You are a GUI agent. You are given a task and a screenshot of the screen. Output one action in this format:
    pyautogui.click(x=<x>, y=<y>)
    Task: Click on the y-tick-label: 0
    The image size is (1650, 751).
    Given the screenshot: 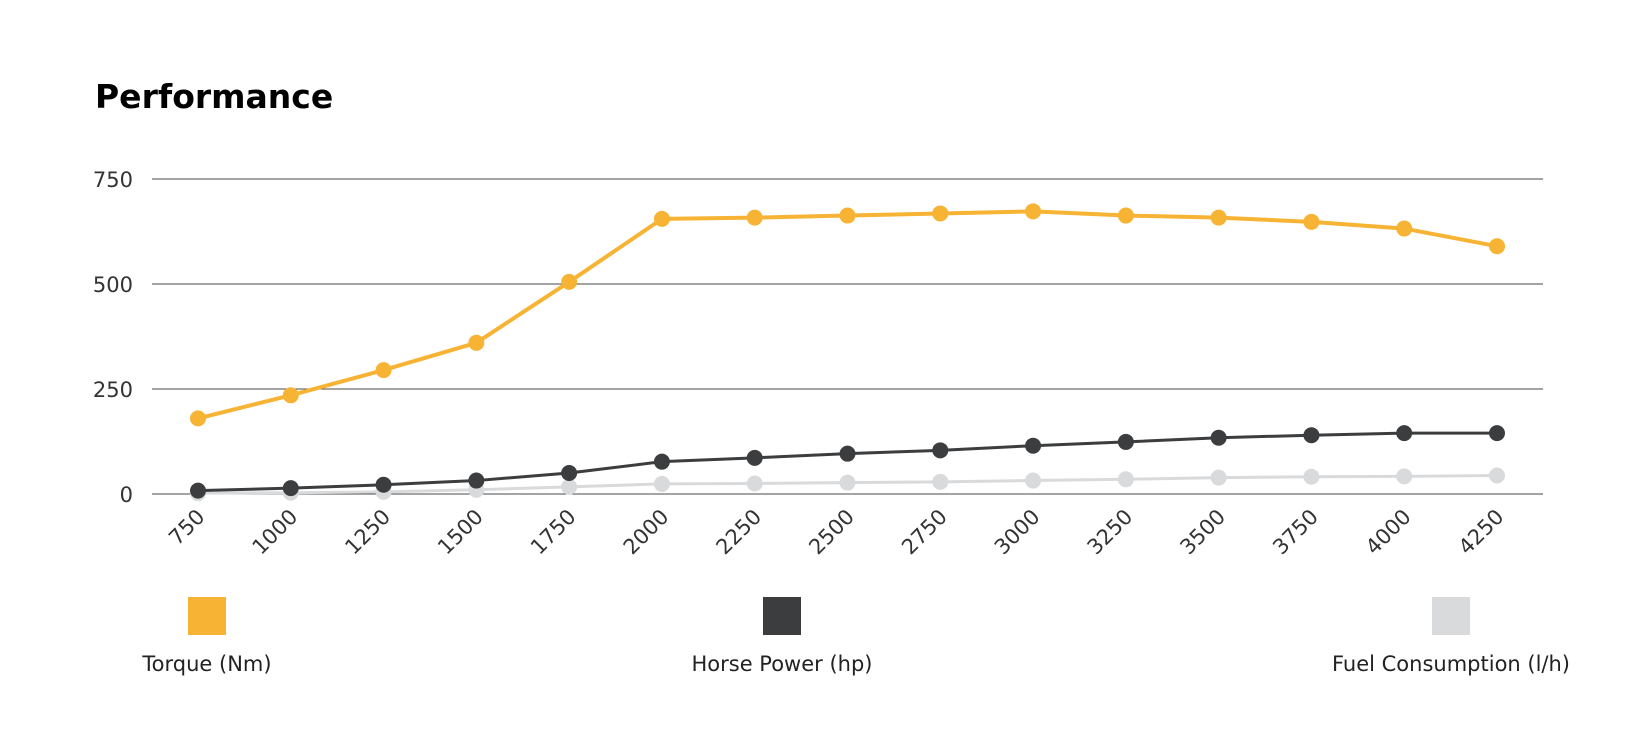 What is the action you would take?
    pyautogui.click(x=126, y=495)
    